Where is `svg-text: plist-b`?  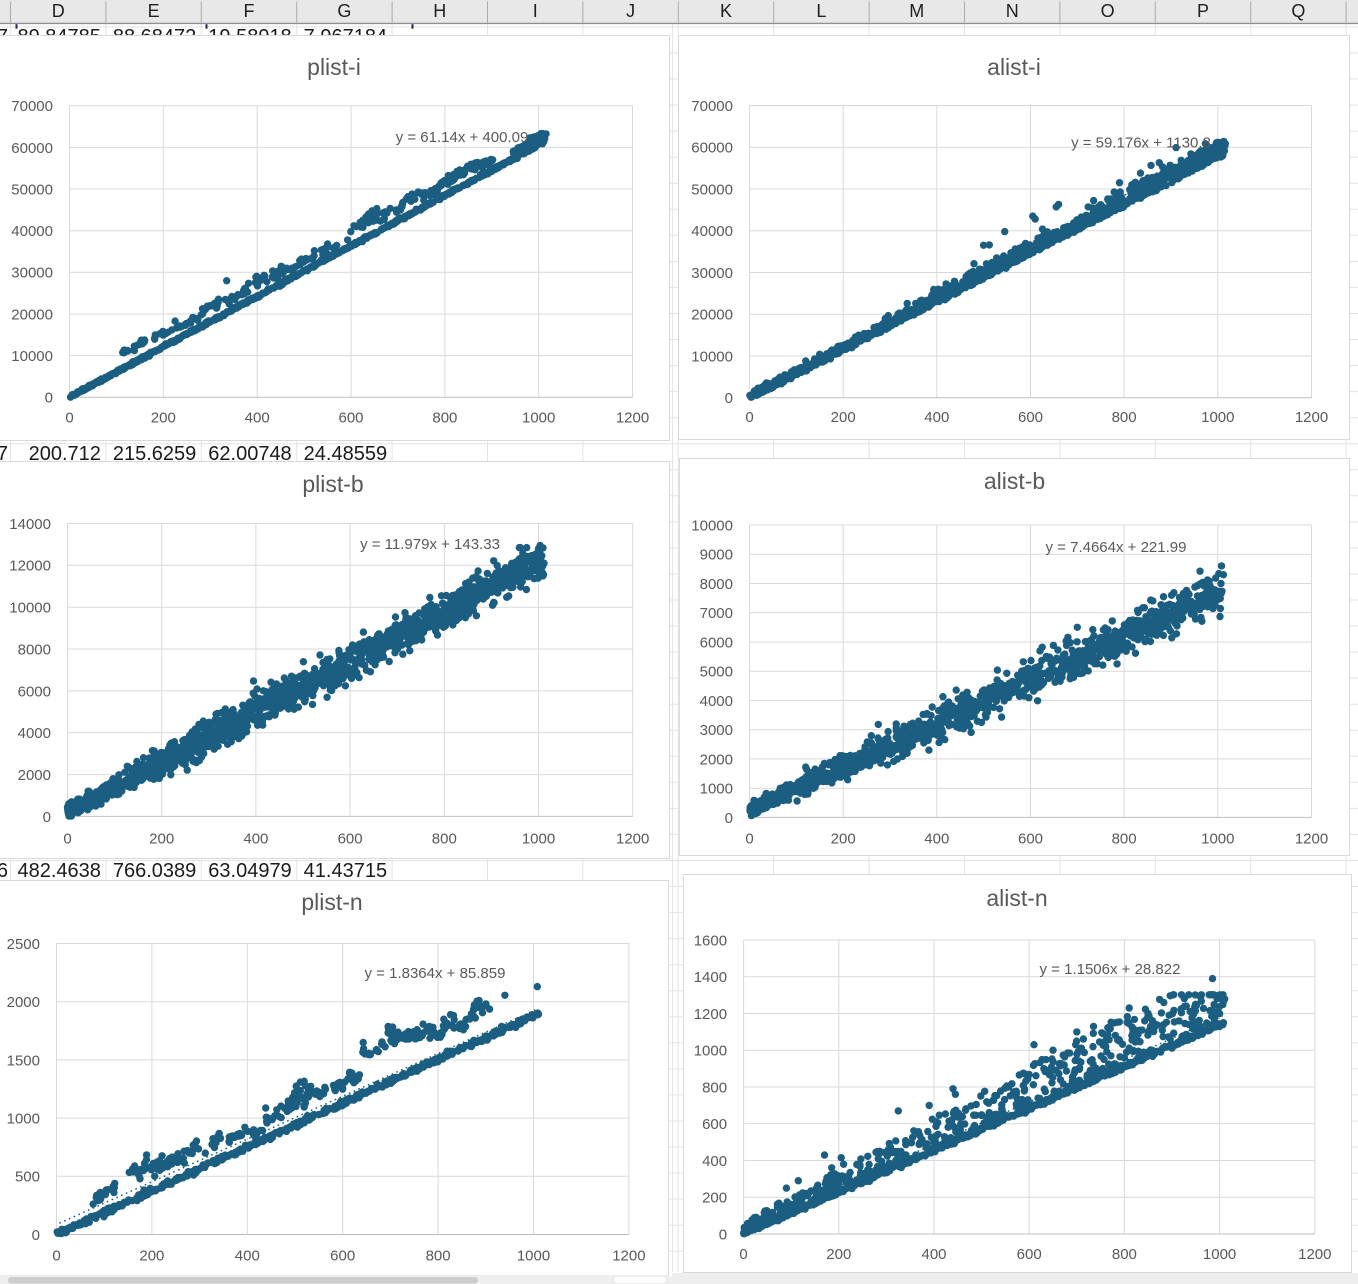
svg-text: plist-b is located at coordinates (332, 484).